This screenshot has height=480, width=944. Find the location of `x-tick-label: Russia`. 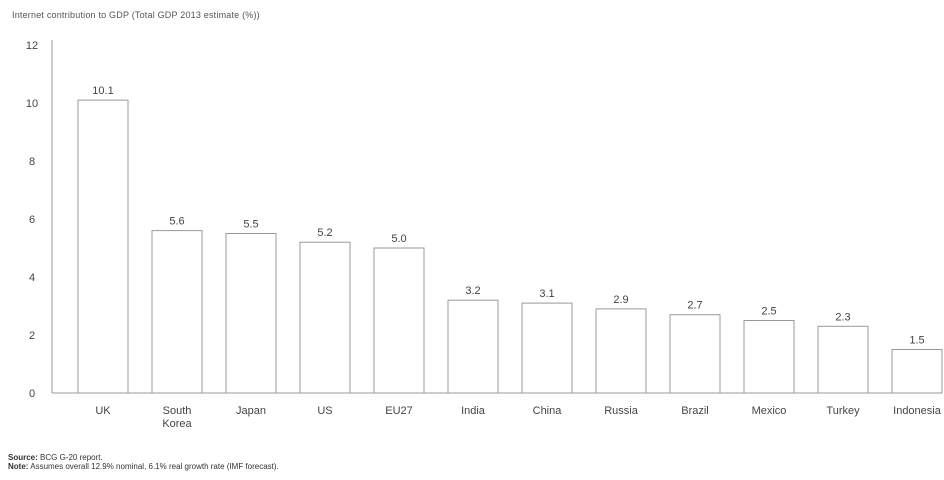

x-tick-label: Russia is located at coordinates (621, 411).